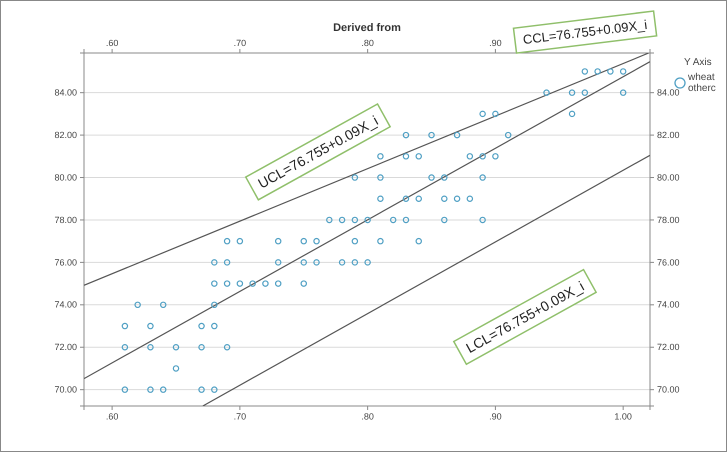 The width and height of the screenshot is (727, 452). What do you see at coordinates (240, 416) in the screenshot?
I see `x-tick-label: .70` at bounding box center [240, 416].